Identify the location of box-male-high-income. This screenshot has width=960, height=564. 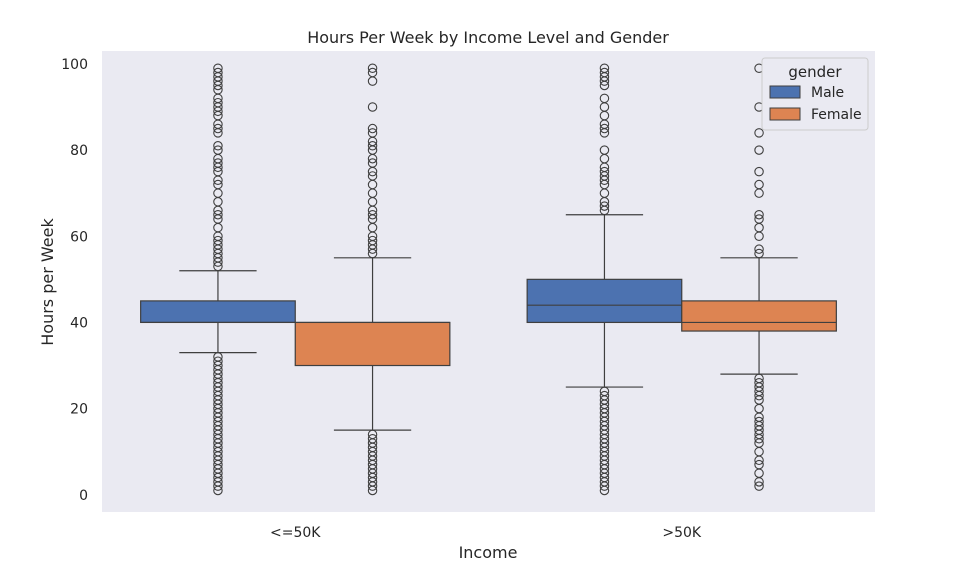
(604, 279).